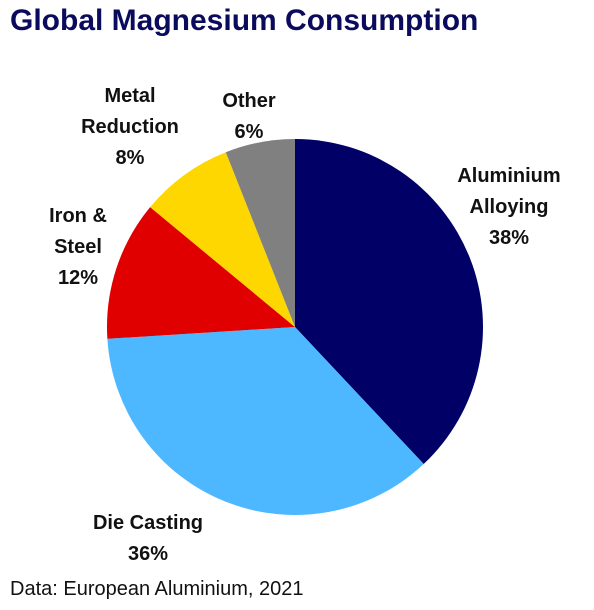 This screenshot has width=594, height=610. I want to click on slice-label-value: 38%, so click(509, 238).